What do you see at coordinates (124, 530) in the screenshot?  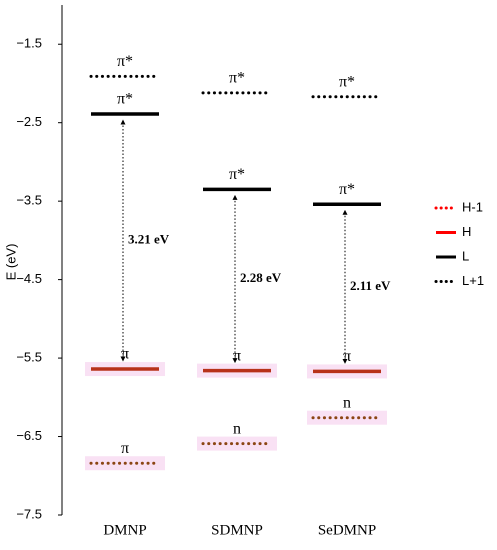 I see `x-tick-label: DMNP` at bounding box center [124, 530].